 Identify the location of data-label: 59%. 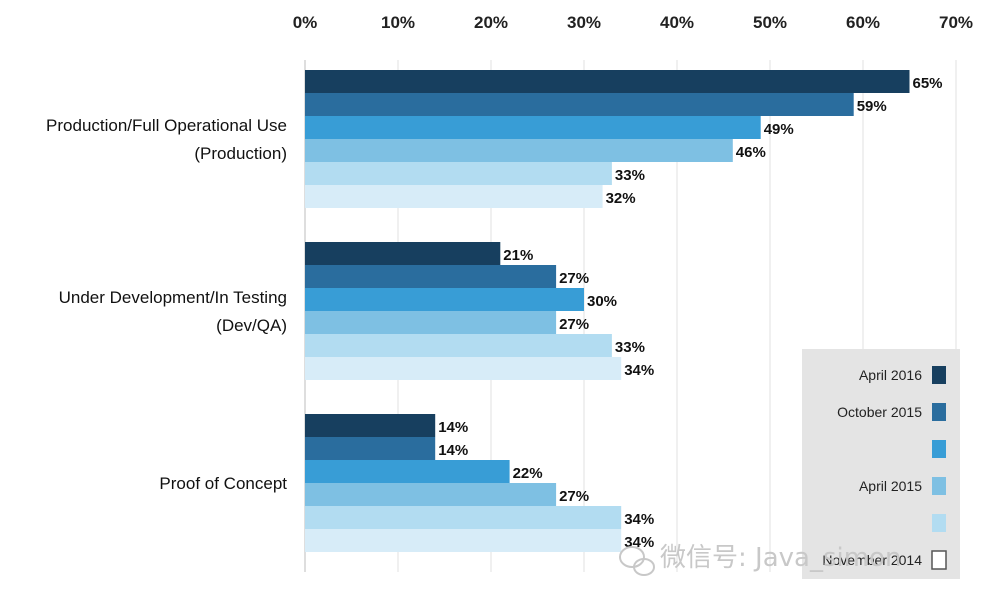
(872, 106).